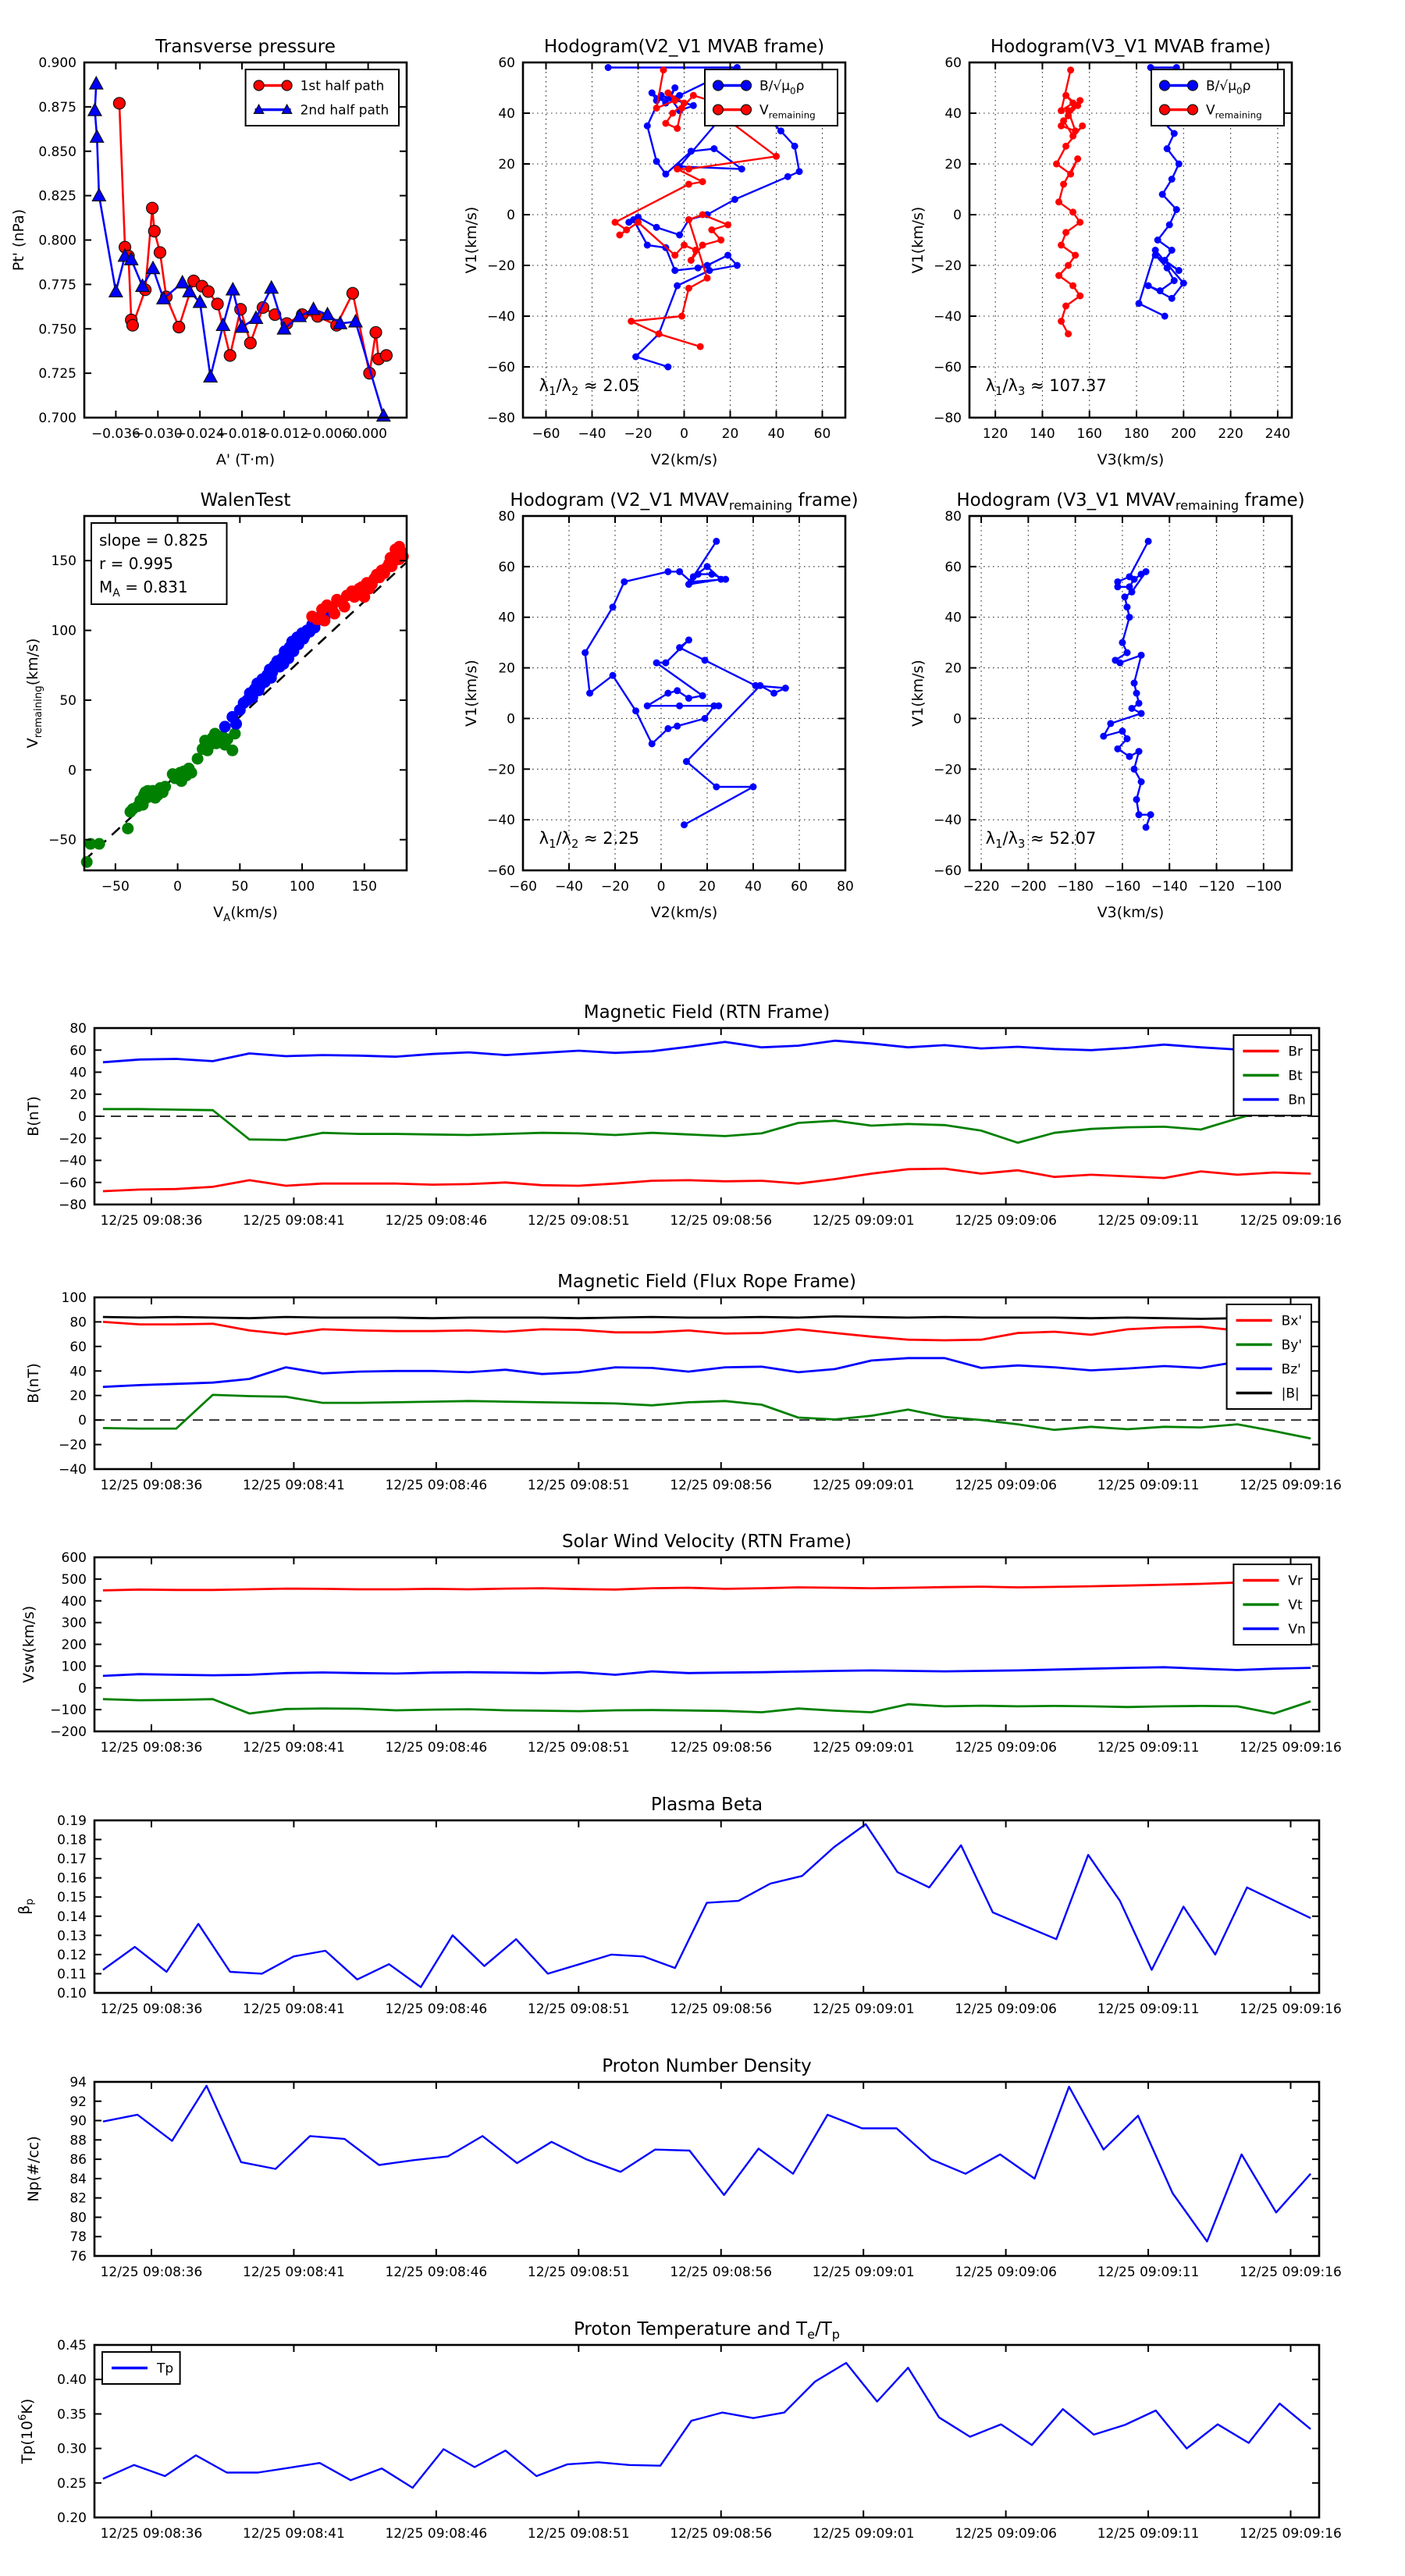 The width and height of the screenshot is (1405, 2576). Describe the element at coordinates (72, 2414) in the screenshot. I see `y-tick-label: 0.35` at that location.